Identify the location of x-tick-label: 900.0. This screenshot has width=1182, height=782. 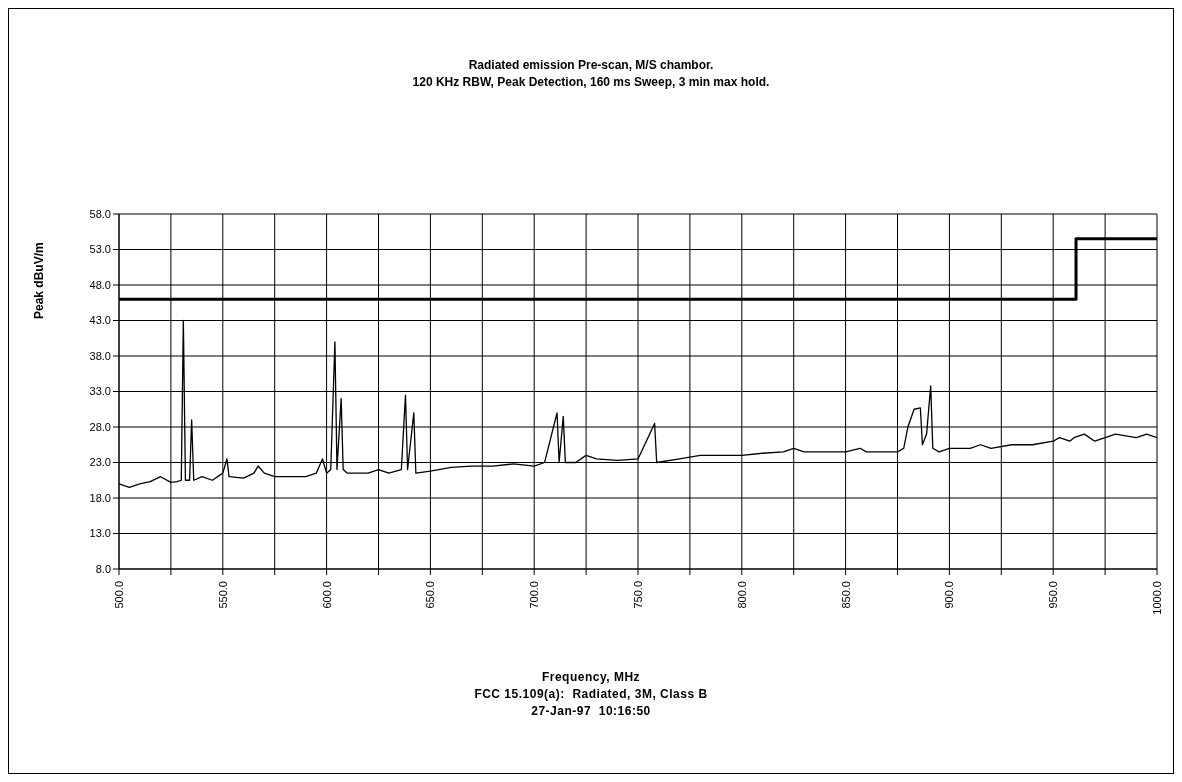
(949, 595).